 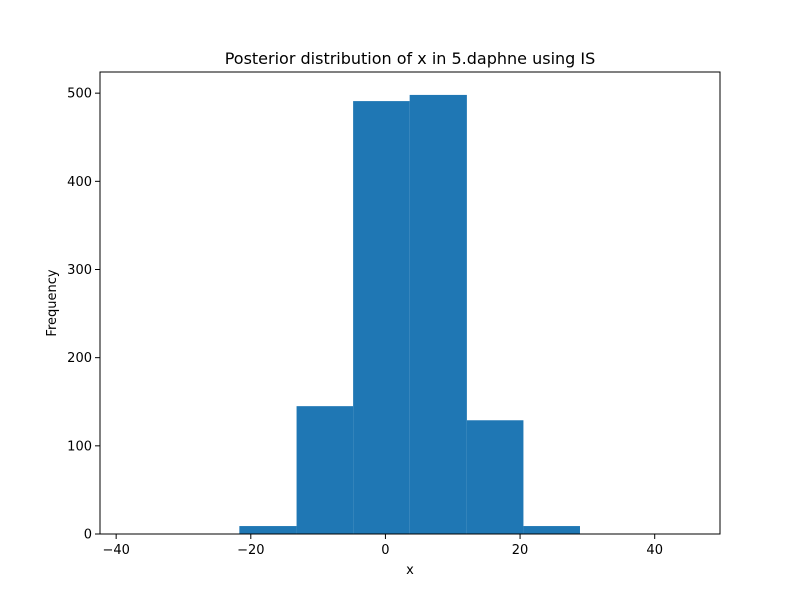 I want to click on y-tick-label-3: 300, so click(x=79, y=270).